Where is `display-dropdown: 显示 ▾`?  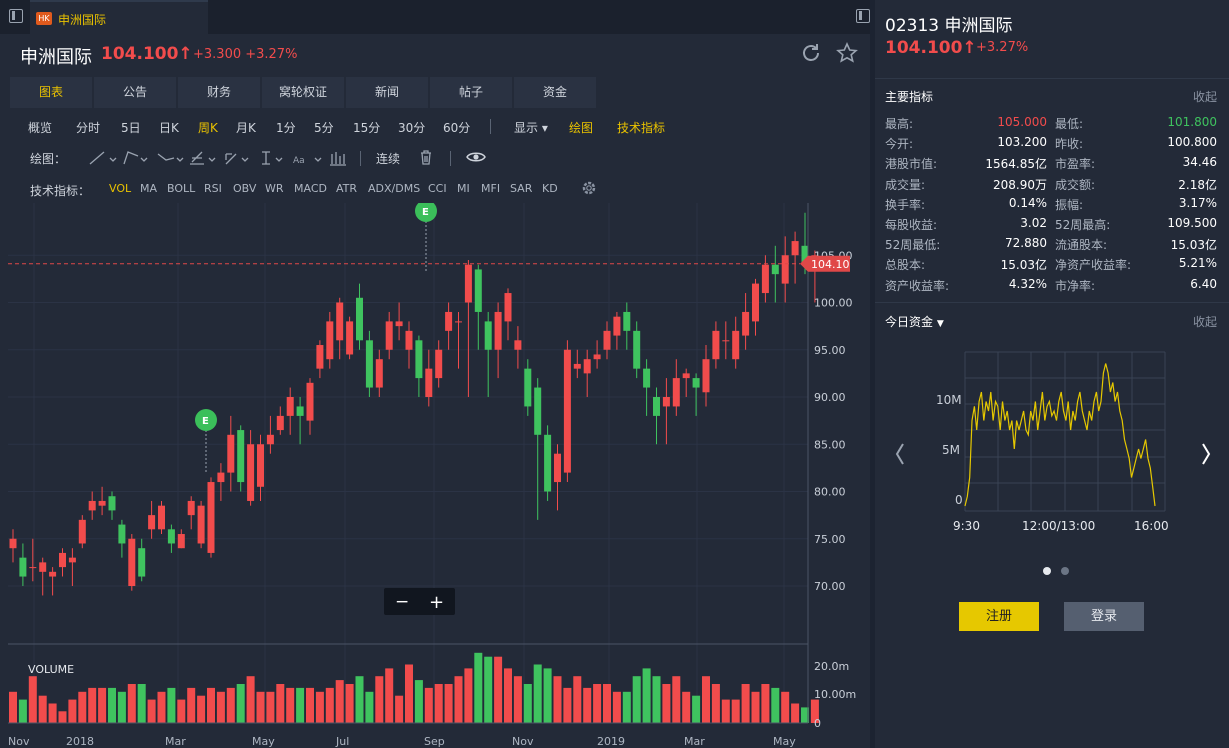
display-dropdown: 显示 ▾ is located at coordinates (531, 128).